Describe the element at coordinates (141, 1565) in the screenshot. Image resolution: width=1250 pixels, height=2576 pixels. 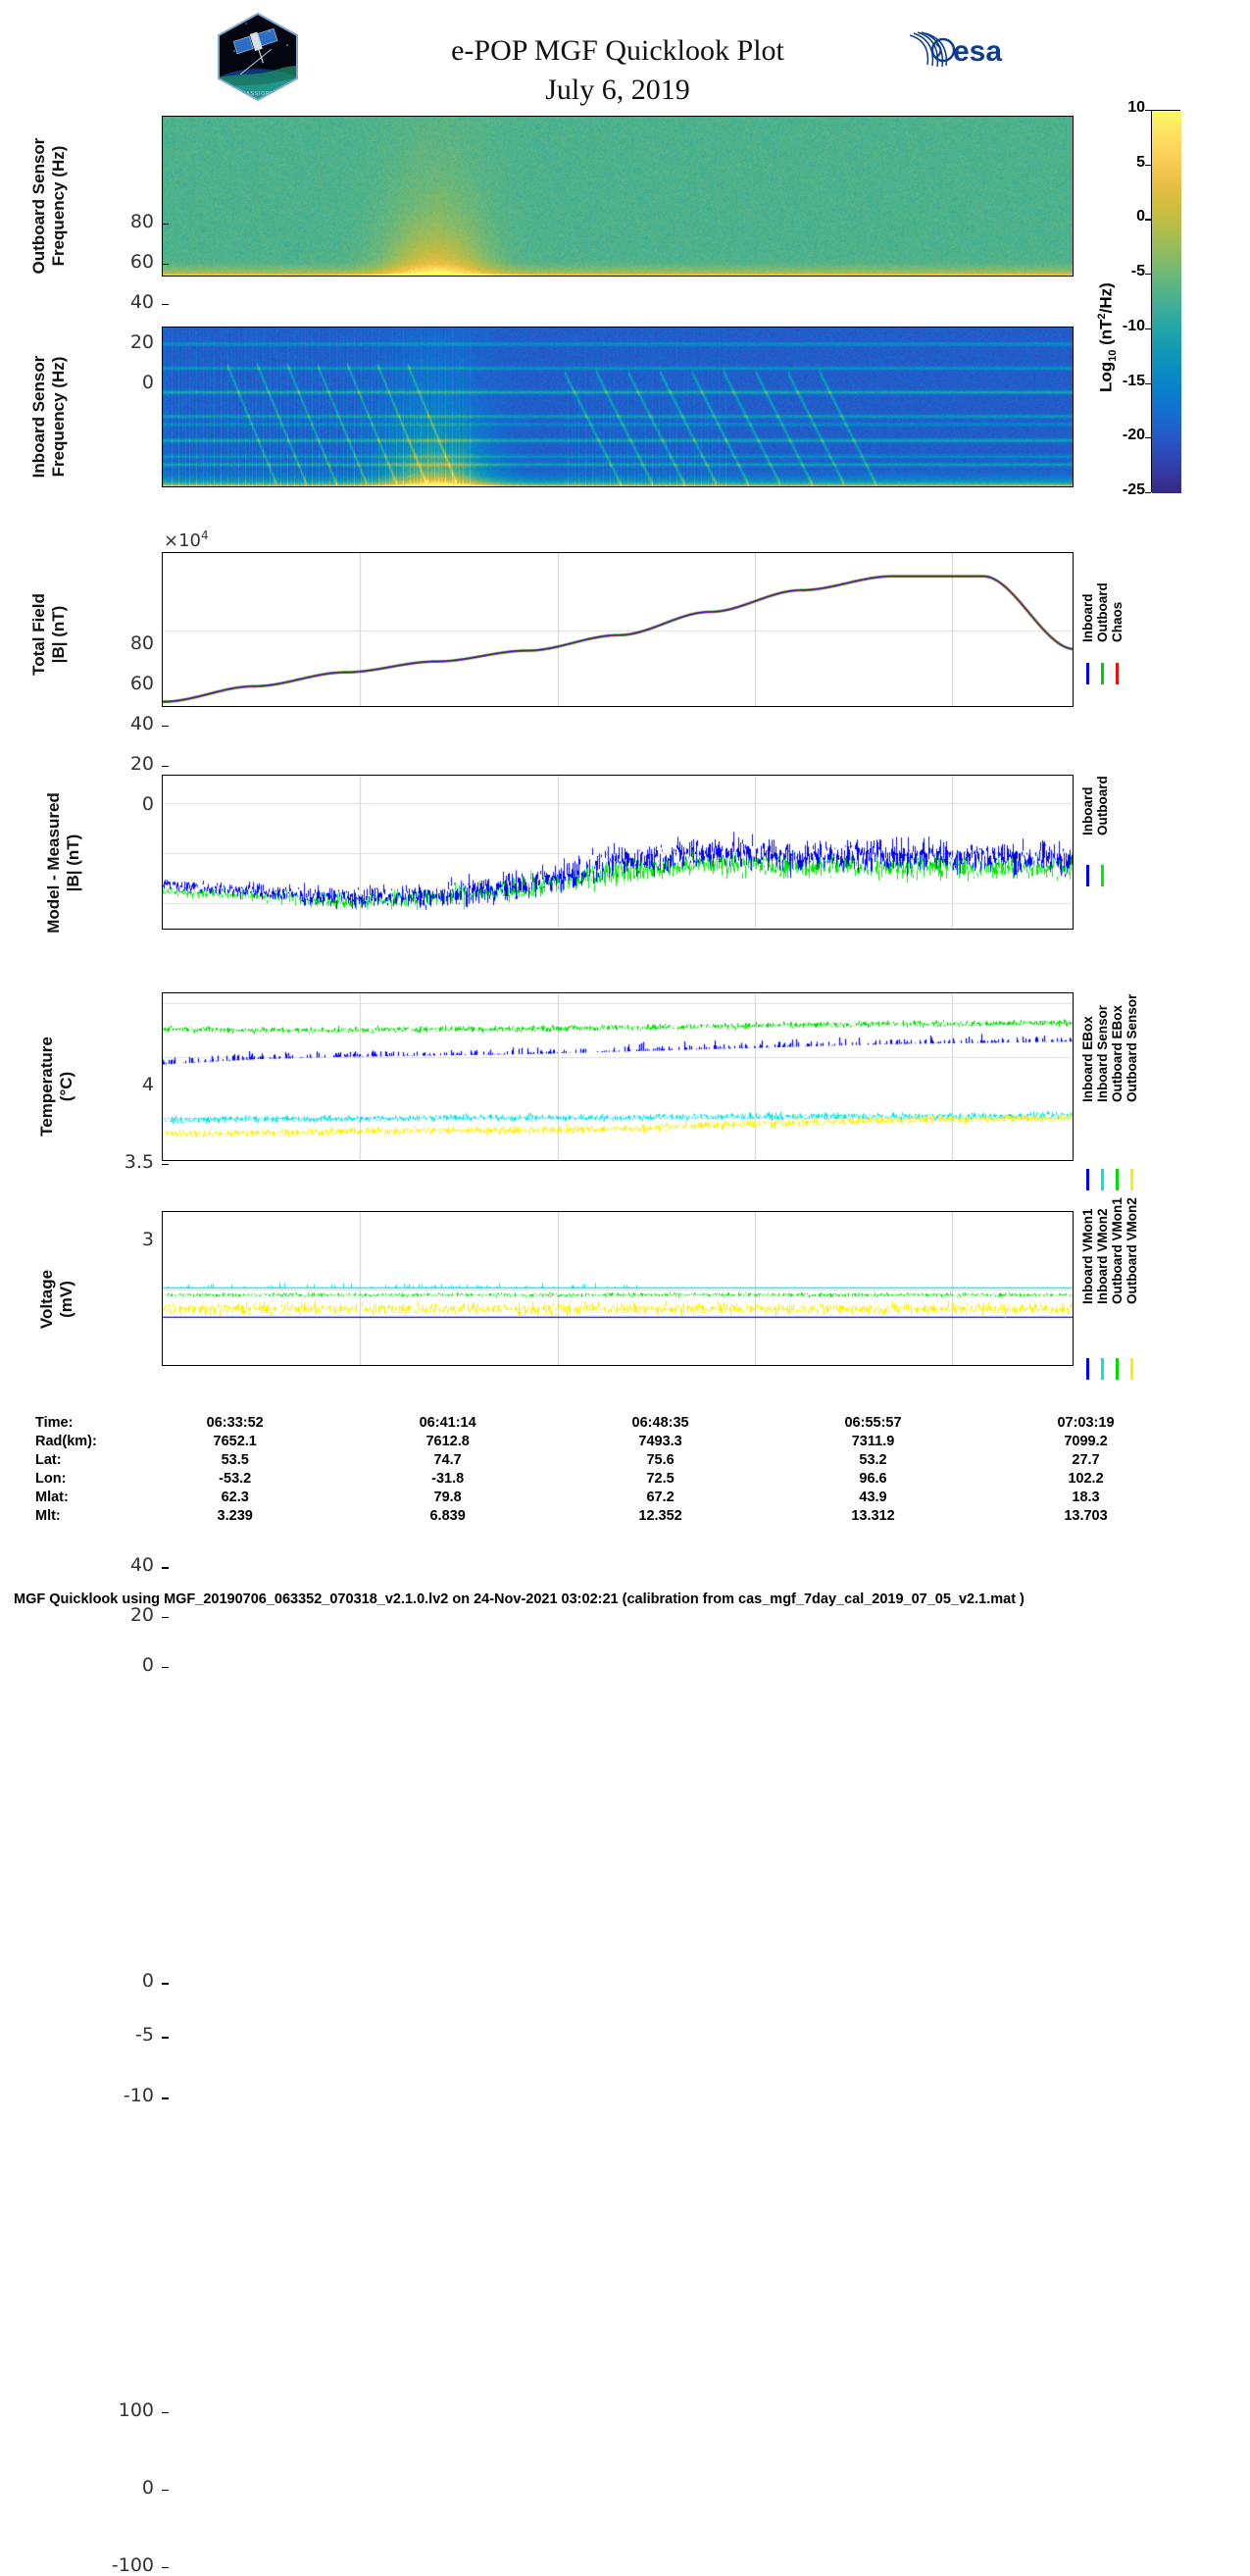
I see `ytick-label-p3-0: 40` at that location.